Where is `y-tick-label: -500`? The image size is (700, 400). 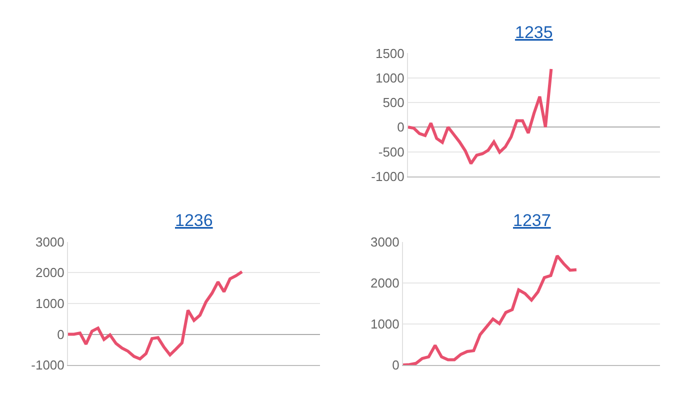
y-tick-label: -500 is located at coordinates (391, 152).